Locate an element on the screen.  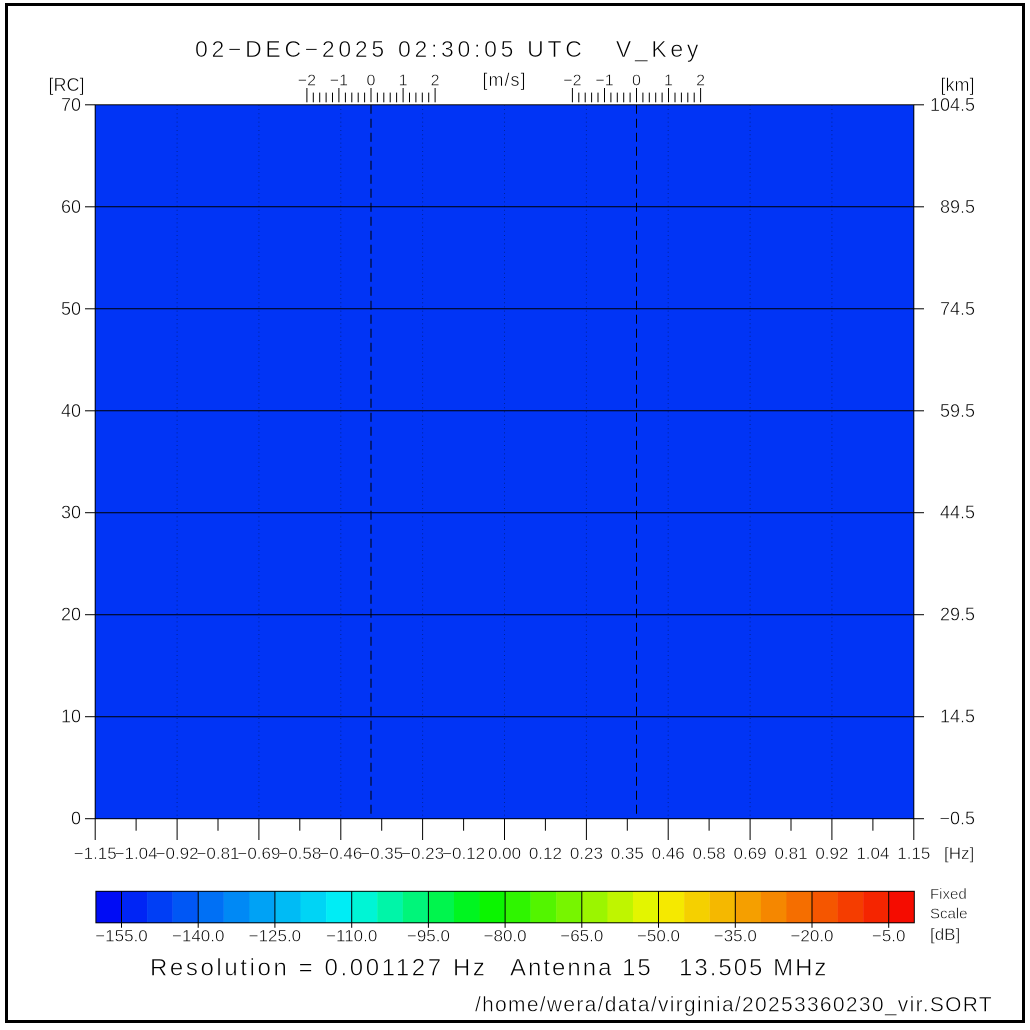
svg-text: 70 is located at coordinates (71, 105).